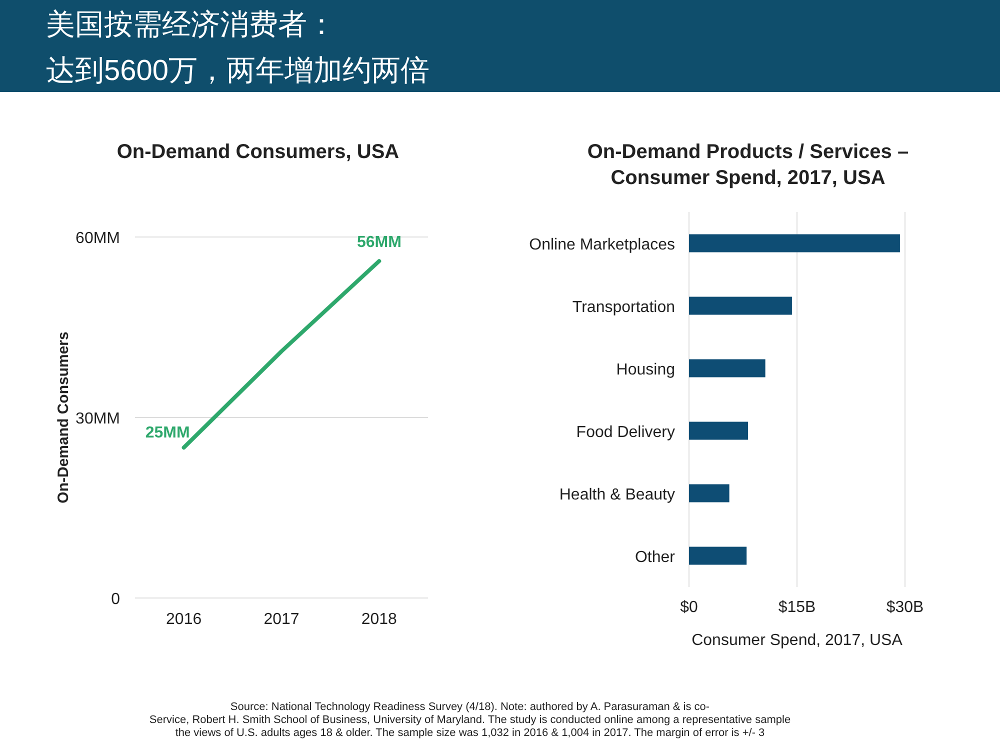 The width and height of the screenshot is (1000, 749). Describe the element at coordinates (282, 619) in the screenshot. I see `x-tick-label: 2017` at that location.